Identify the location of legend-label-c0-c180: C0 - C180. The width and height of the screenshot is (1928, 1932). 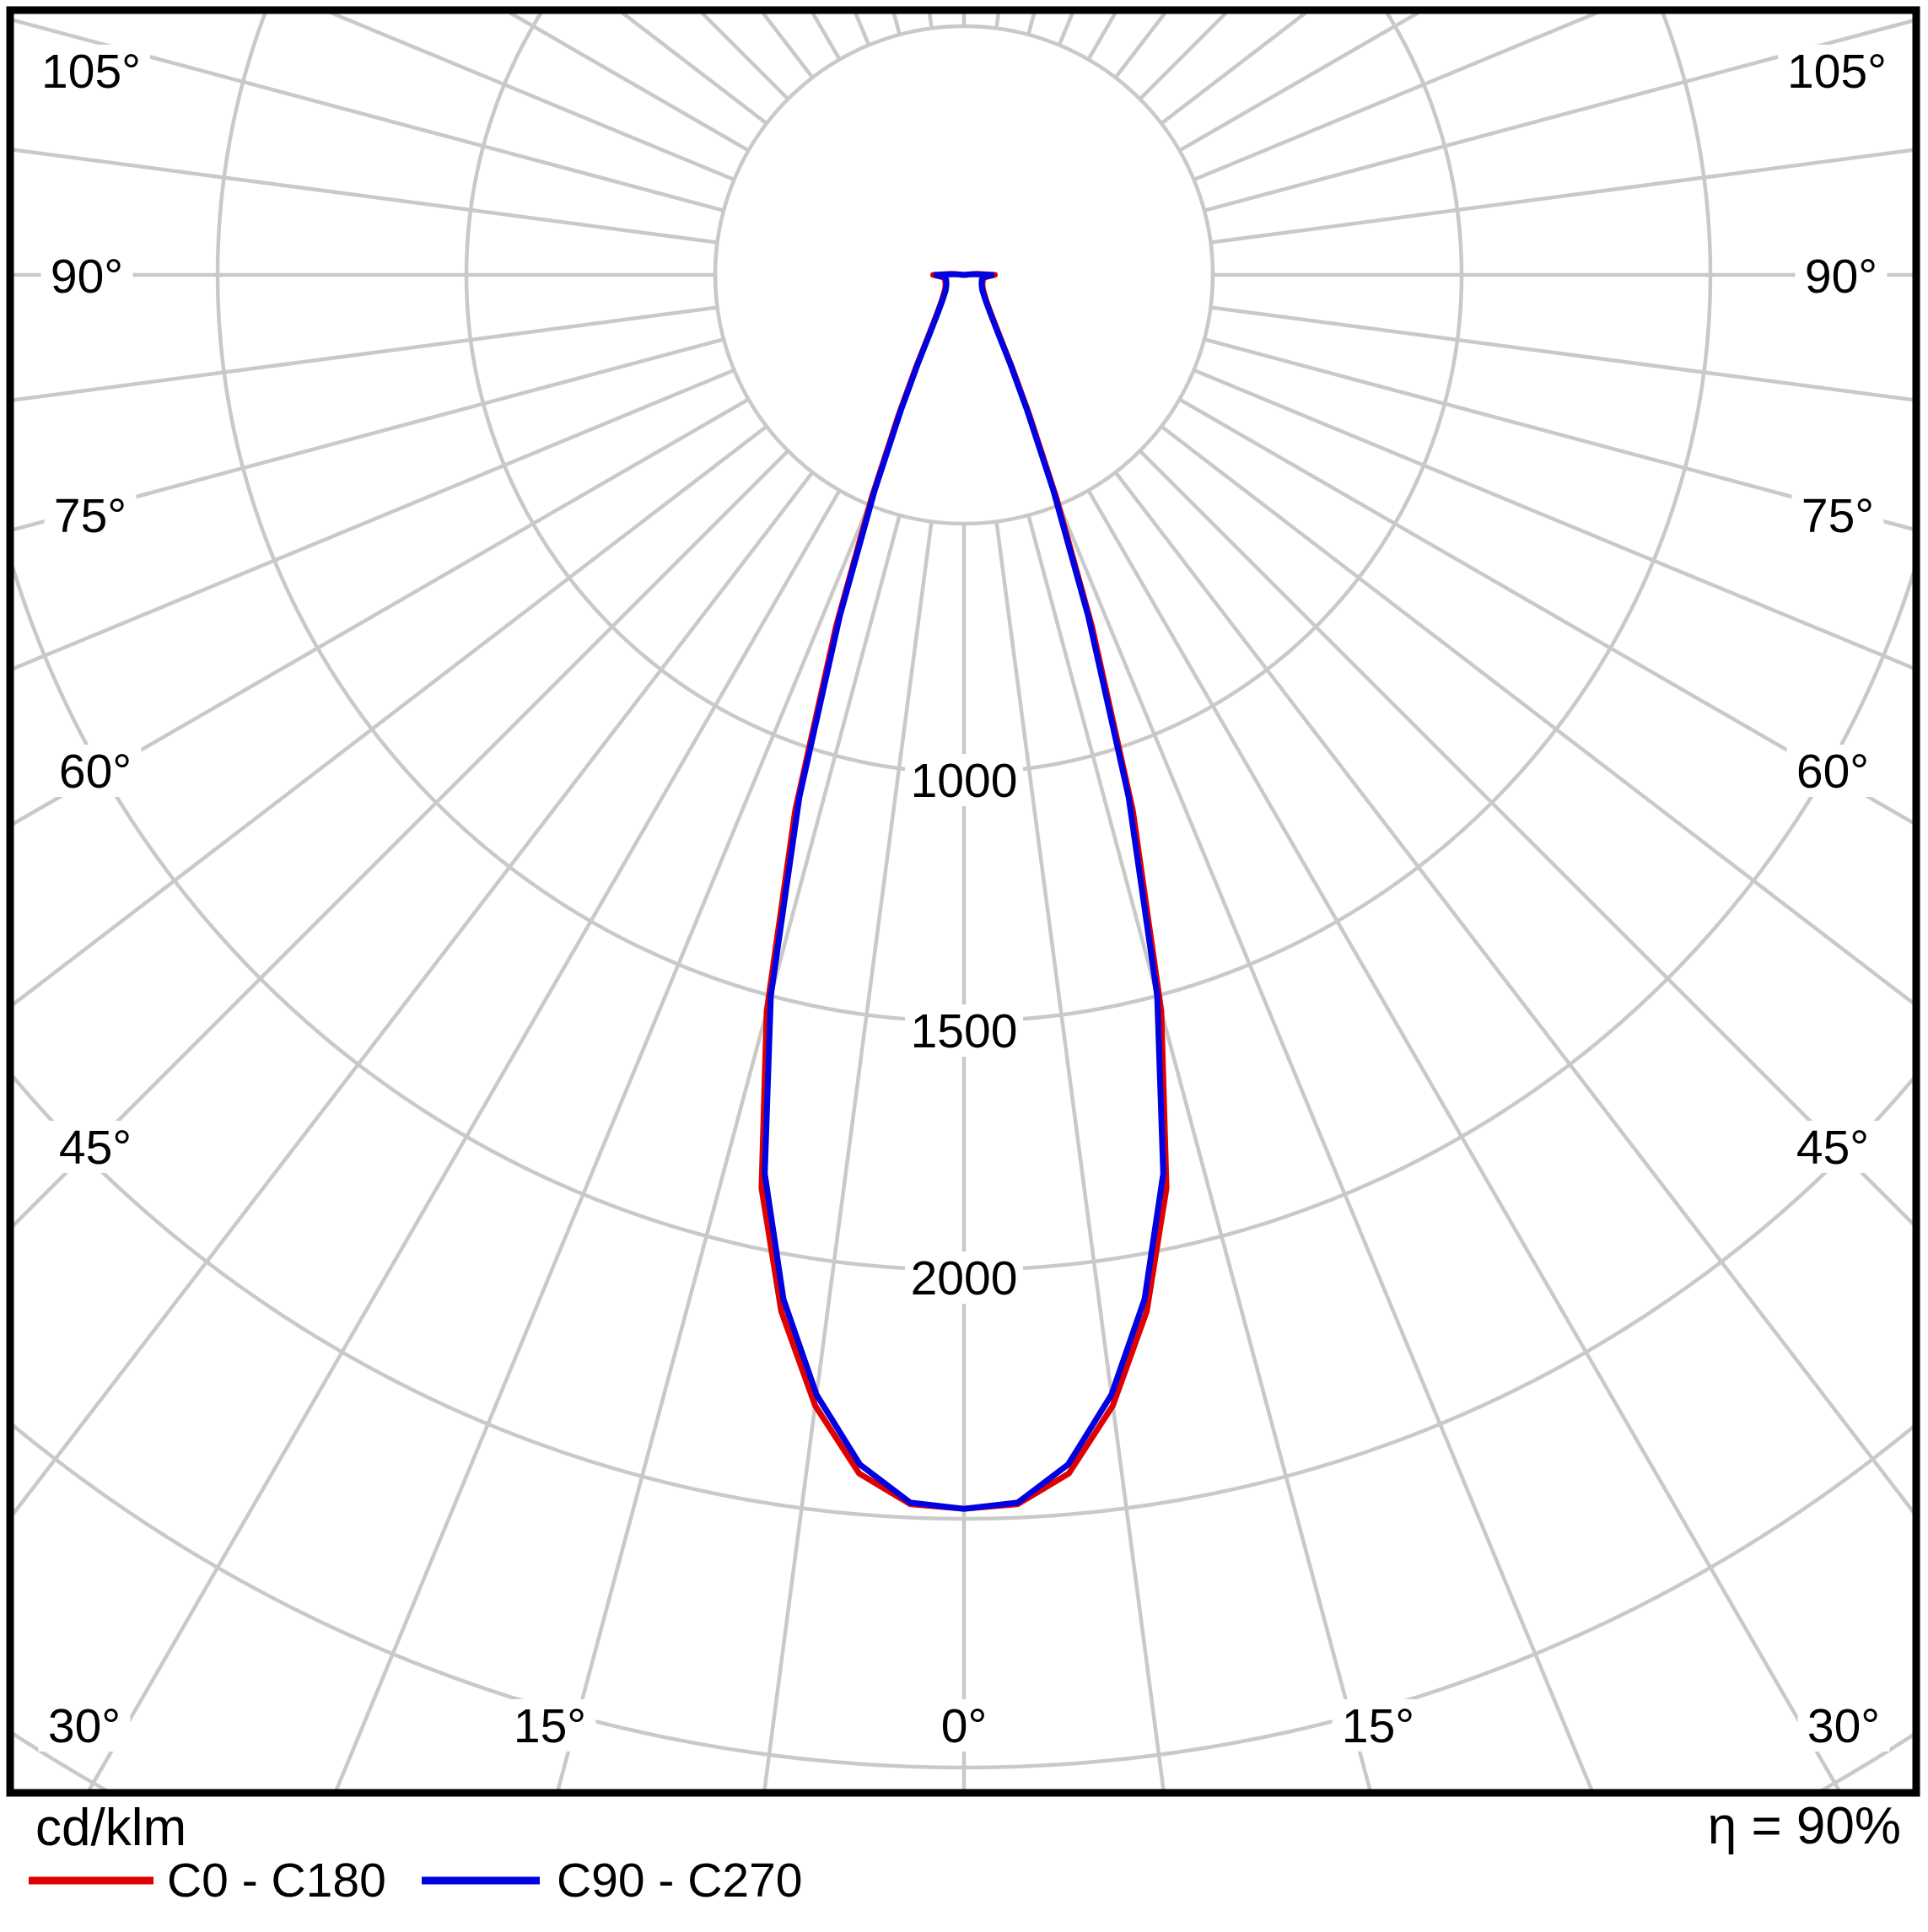
(276, 1881).